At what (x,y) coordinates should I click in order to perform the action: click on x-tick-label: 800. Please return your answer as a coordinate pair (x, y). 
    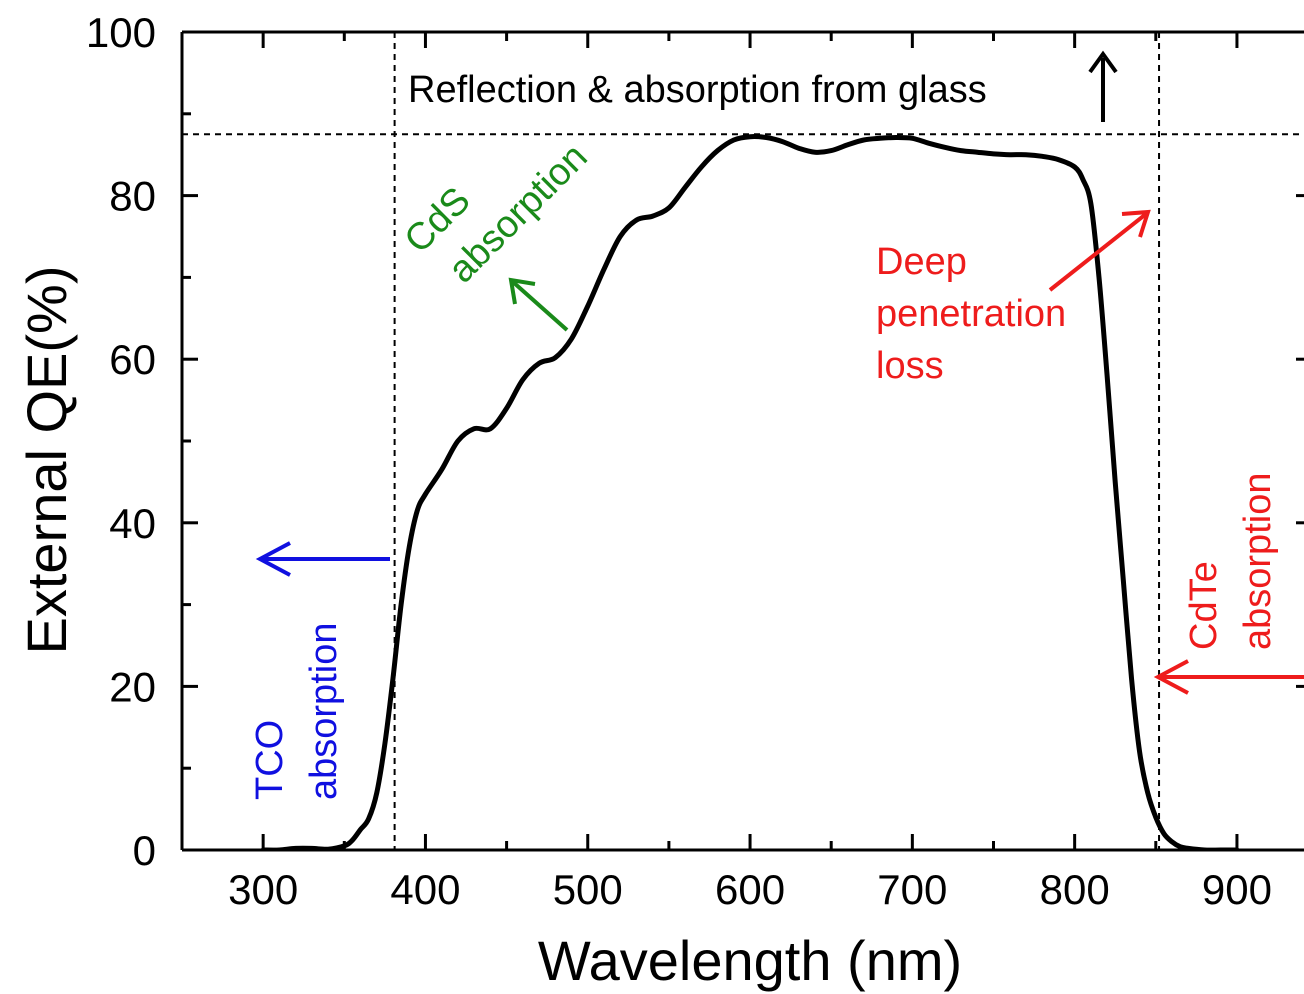
    Looking at the image, I should click on (1075, 889).